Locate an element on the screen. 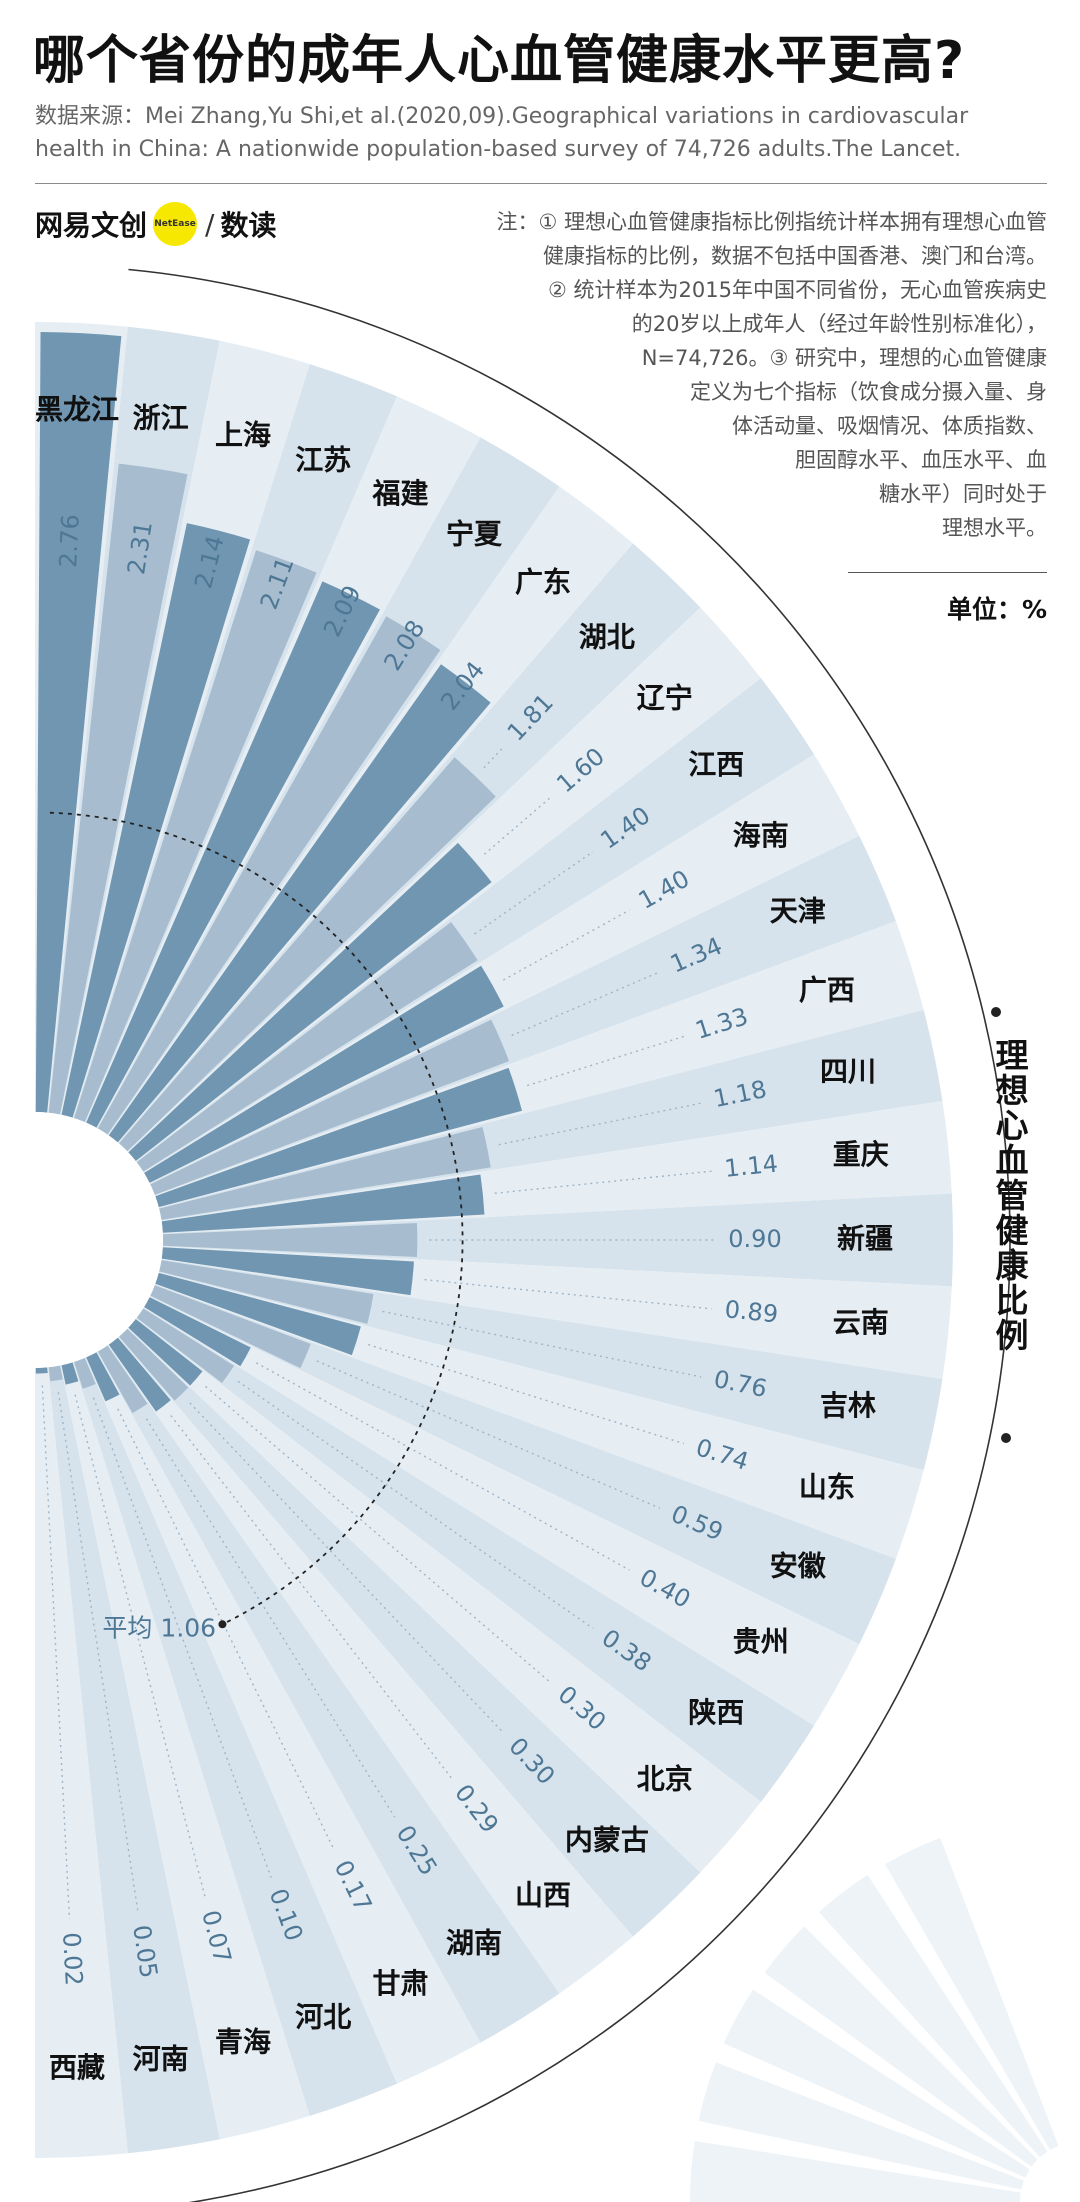  footnote-line: ② 统计样本为2015年中国不同省份，无心血管疾病史 is located at coordinates (797, 290).